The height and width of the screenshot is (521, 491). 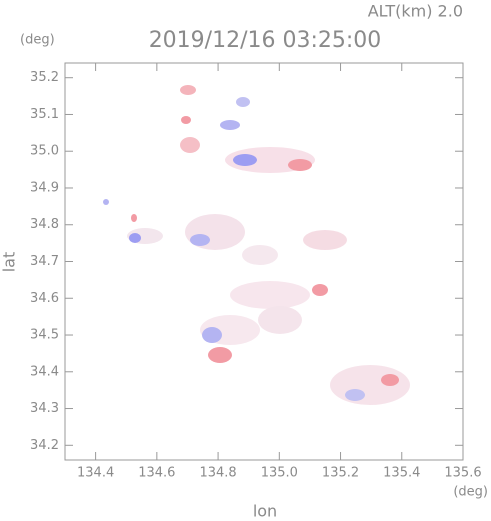 What do you see at coordinates (44, 408) in the screenshot?
I see `y-tick-label: 34.3` at bounding box center [44, 408].